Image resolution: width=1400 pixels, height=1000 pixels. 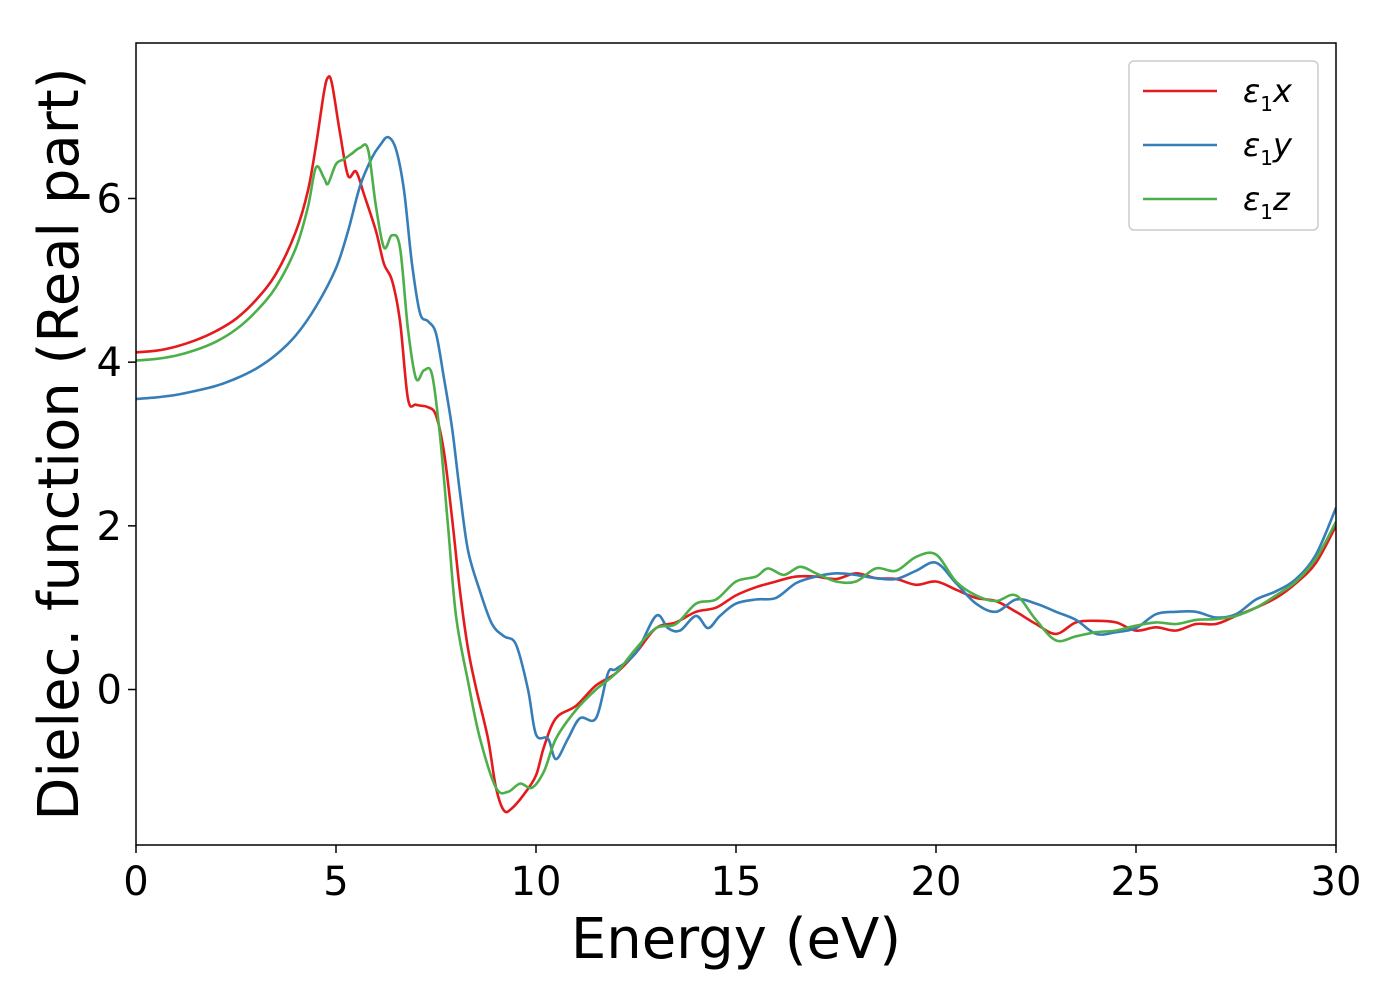 I want to click on legend-entry-z: ε1z, so click(x=1267, y=202).